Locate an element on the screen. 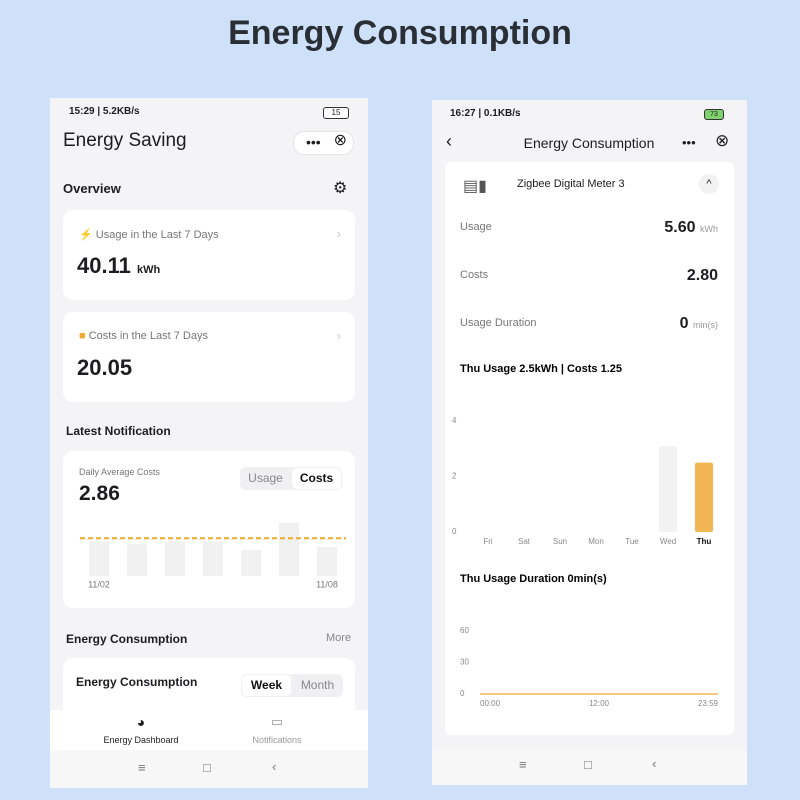  tab-switch: Usage Costs is located at coordinates (291, 478).